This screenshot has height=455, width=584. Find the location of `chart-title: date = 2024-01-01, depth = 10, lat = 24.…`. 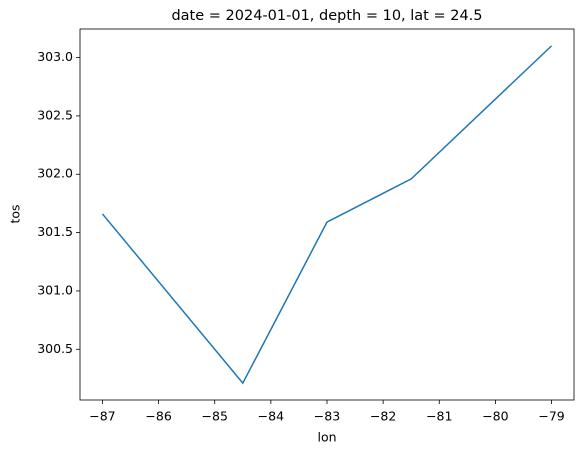

chart-title: date = 2024-01-01, depth = 10, lat = 24.… is located at coordinates (326, 16).